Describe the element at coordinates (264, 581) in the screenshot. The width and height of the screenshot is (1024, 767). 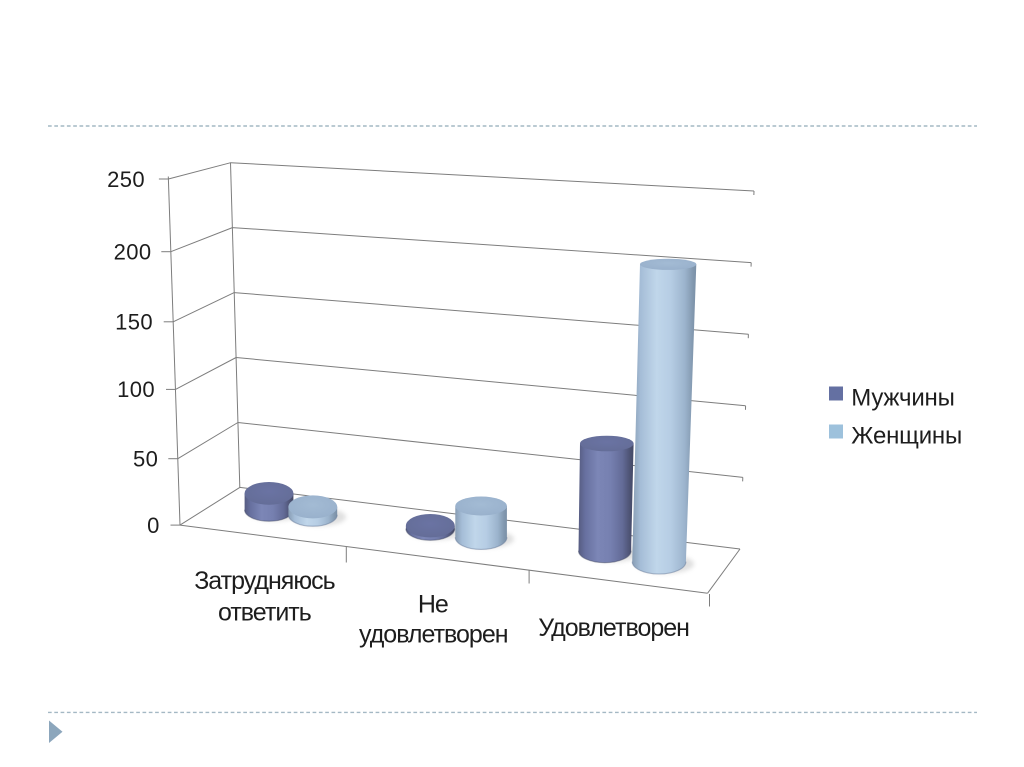
I see `svg-text: Затрудняюсь` at that location.